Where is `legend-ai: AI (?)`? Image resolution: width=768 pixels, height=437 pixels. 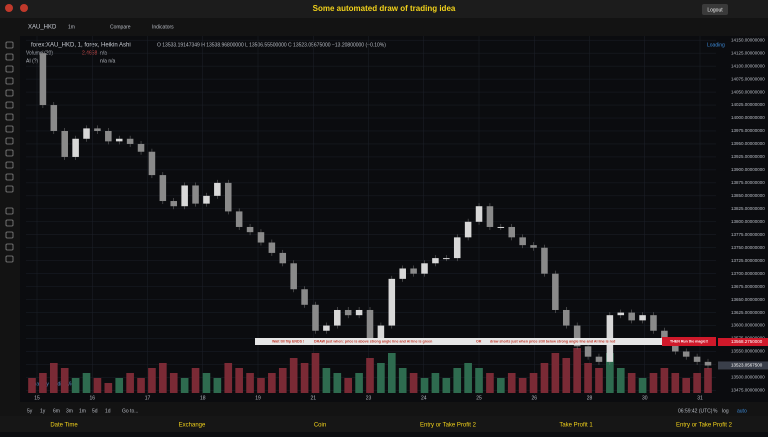
legend-ai: AI (?) is located at coordinates (32, 61).